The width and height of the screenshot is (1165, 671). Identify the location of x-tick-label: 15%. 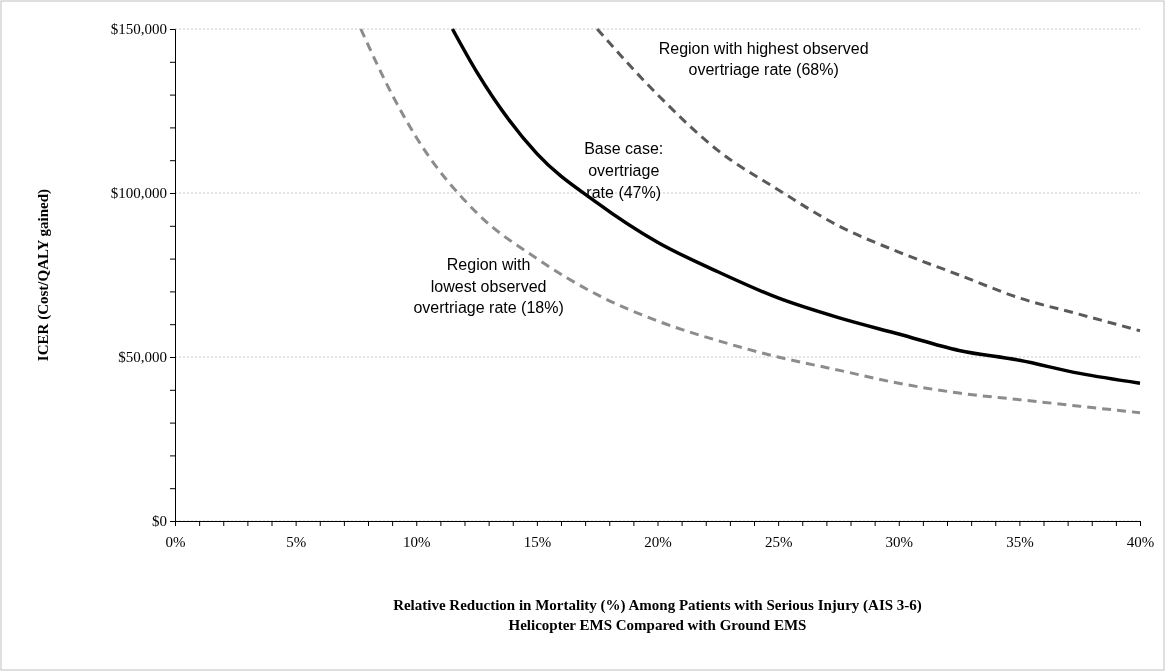
(537, 542).